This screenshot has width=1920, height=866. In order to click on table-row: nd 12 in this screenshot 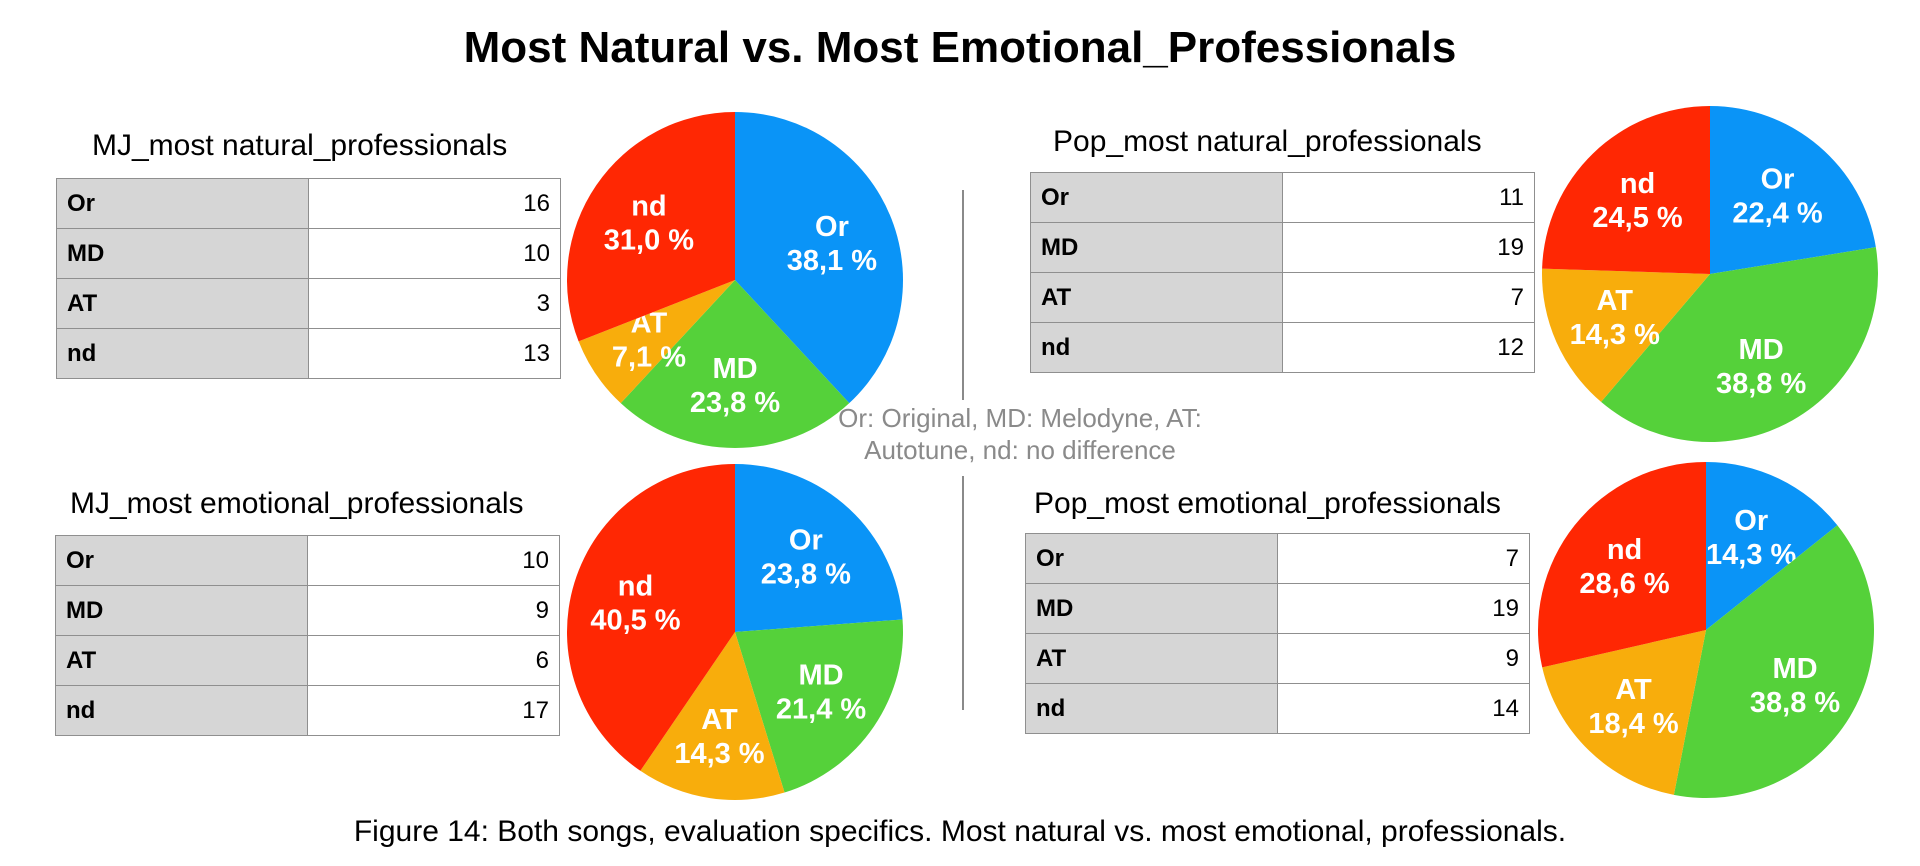, I will do `click(1282, 347)`.